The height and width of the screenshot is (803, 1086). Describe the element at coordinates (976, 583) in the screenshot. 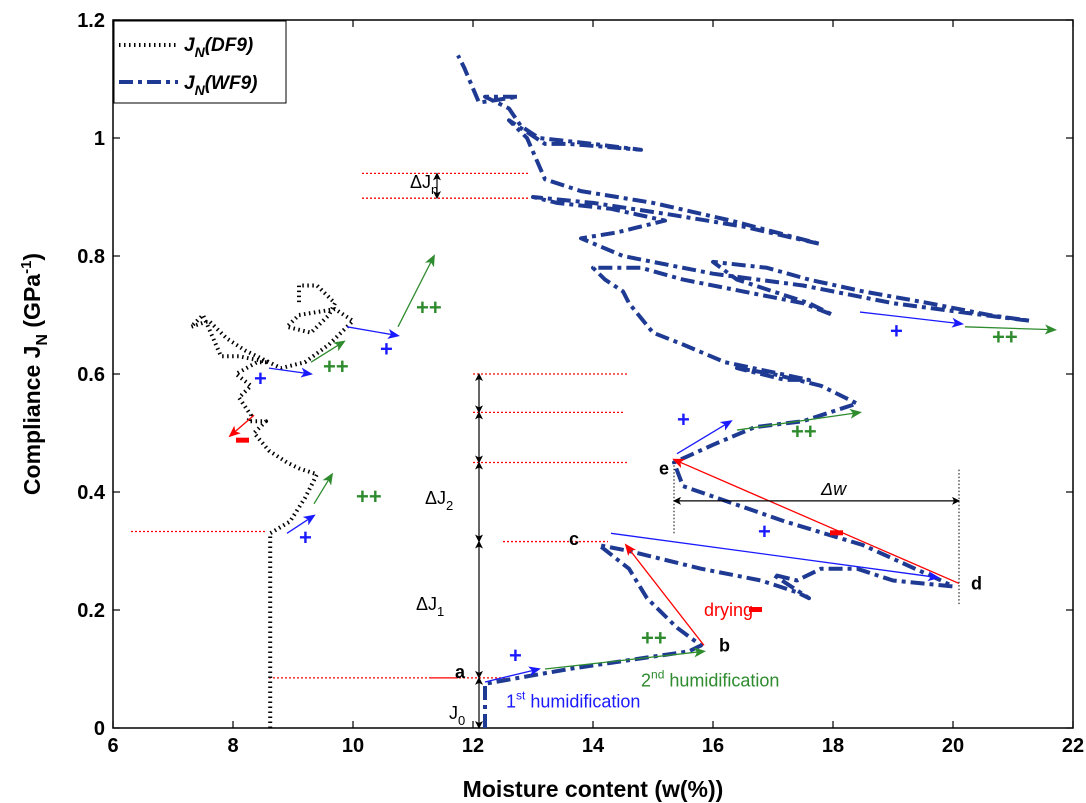

I see `point-label-d: d` at that location.